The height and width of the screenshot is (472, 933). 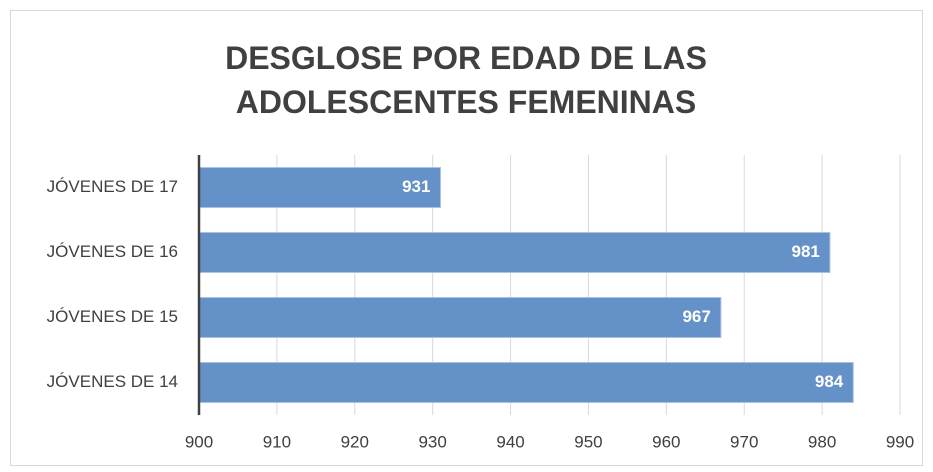 I want to click on x-tick-label: 940, so click(x=510, y=441).